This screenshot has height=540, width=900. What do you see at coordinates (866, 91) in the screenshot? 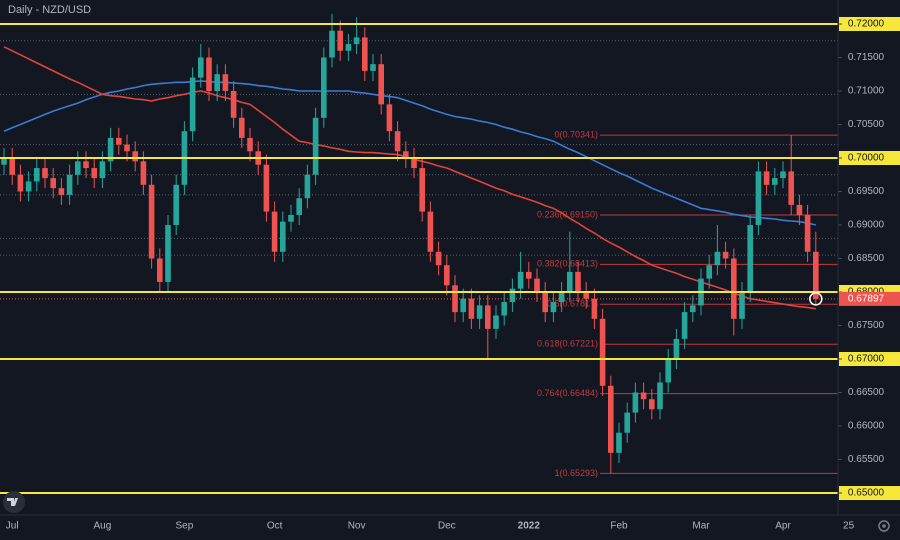
I see `y-tick-label: 0.71000` at bounding box center [866, 91].